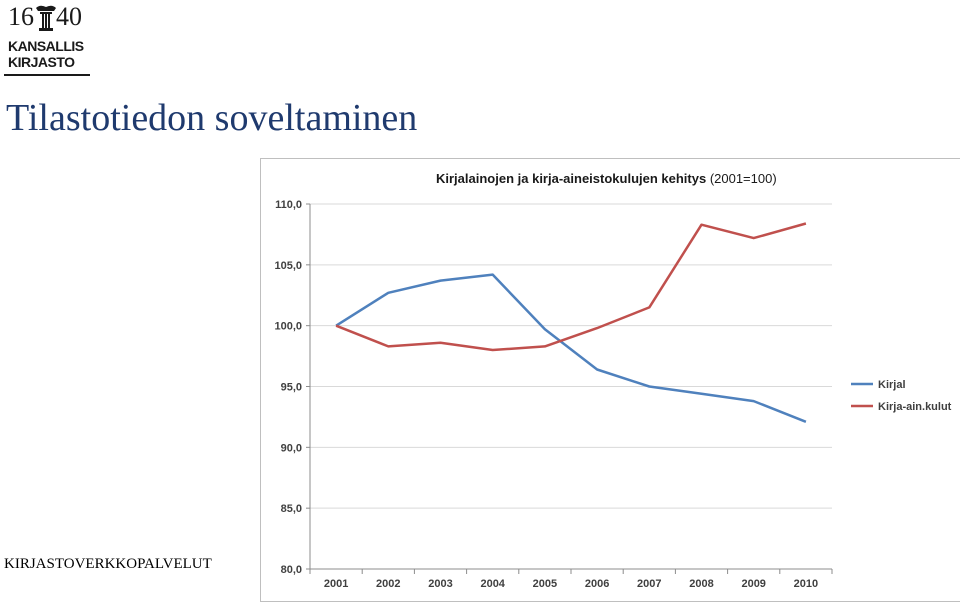 The height and width of the screenshot is (604, 960). Describe the element at coordinates (41, 62) in the screenshot. I see `logo-line-2: KIRJASTO` at that location.